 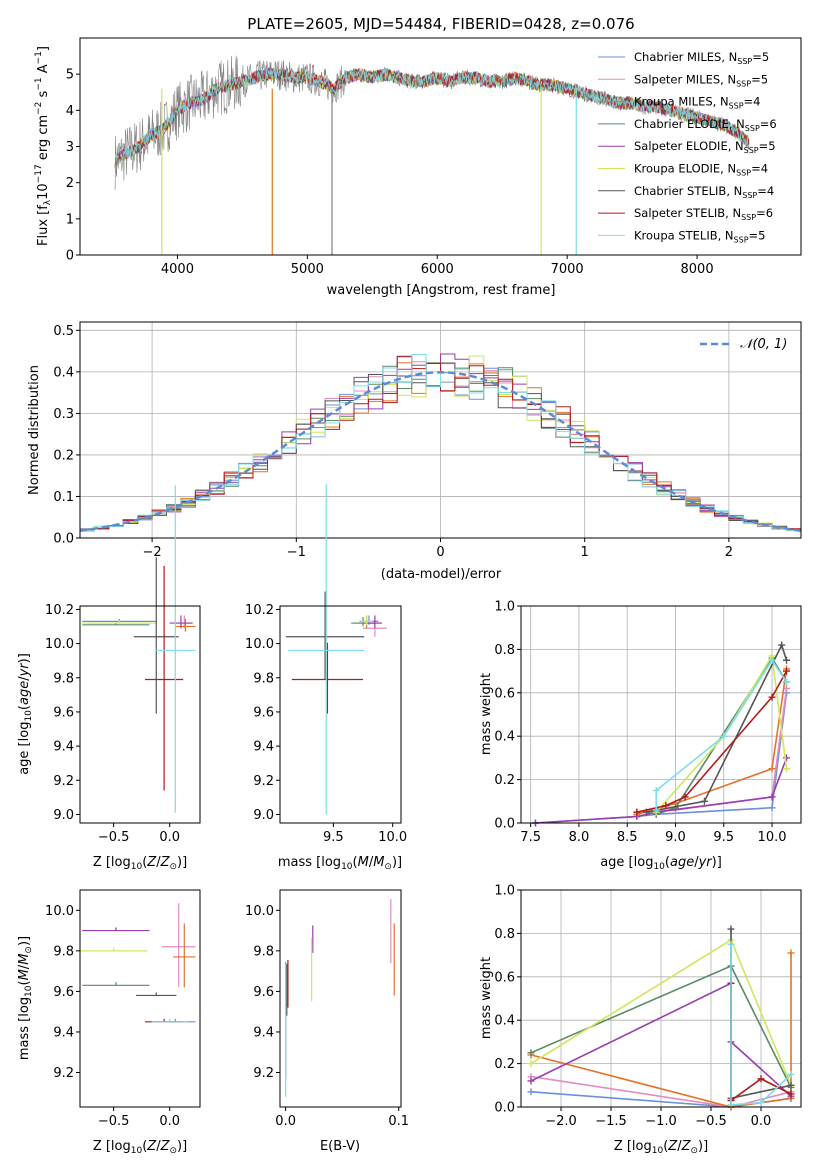 I want to click on y-tick-label: 0.4, so click(x=504, y=1021).